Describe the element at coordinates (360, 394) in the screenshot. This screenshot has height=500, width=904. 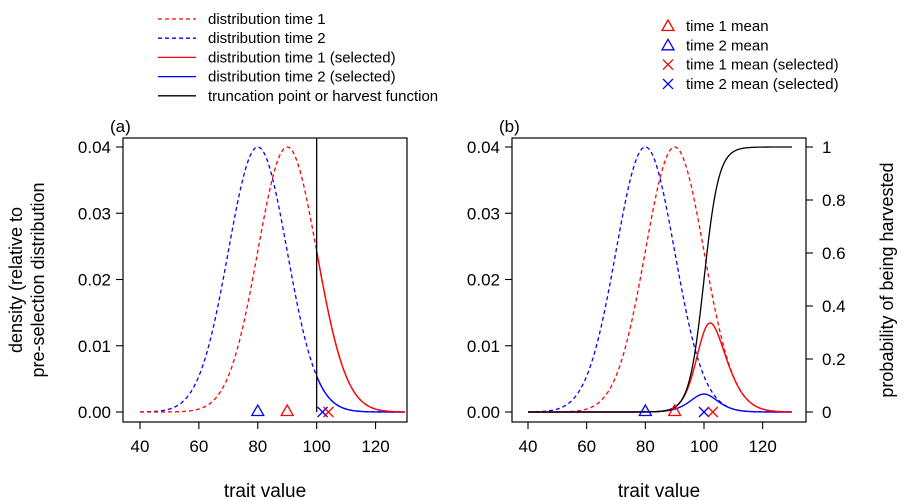
I see `panel-a-dist-time2-selected` at that location.